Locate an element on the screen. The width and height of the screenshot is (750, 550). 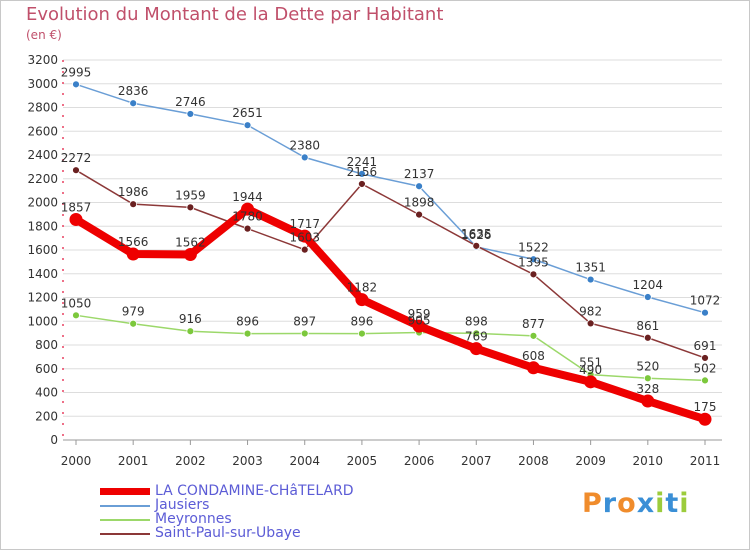
data-label-la-condamine: 769 is located at coordinates (476, 337).